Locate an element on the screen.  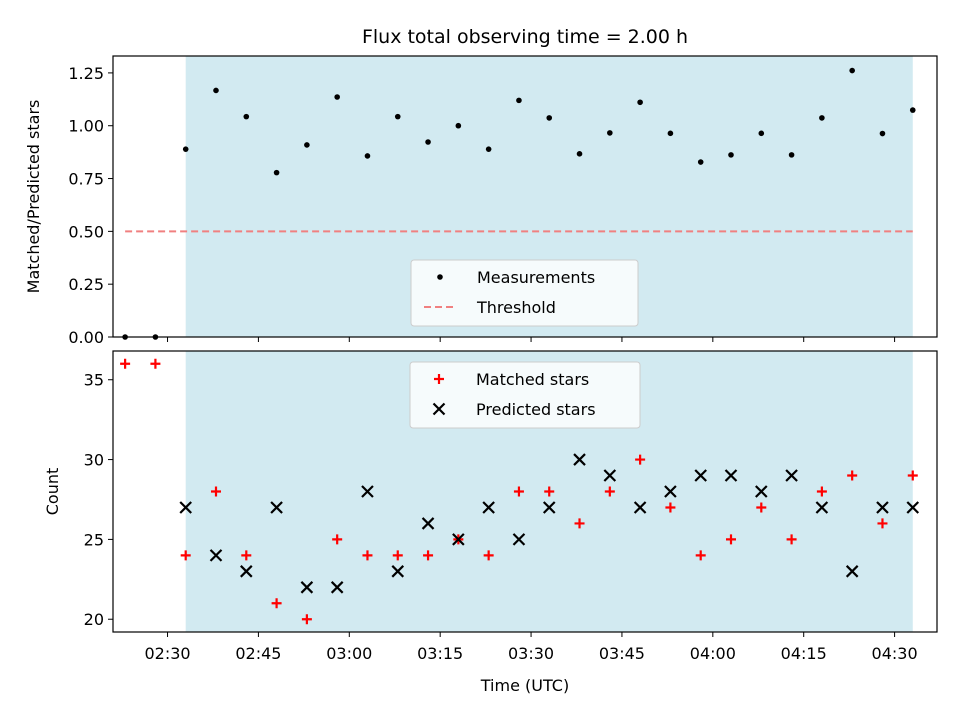
y-axis-label: Count is located at coordinates (52, 492).